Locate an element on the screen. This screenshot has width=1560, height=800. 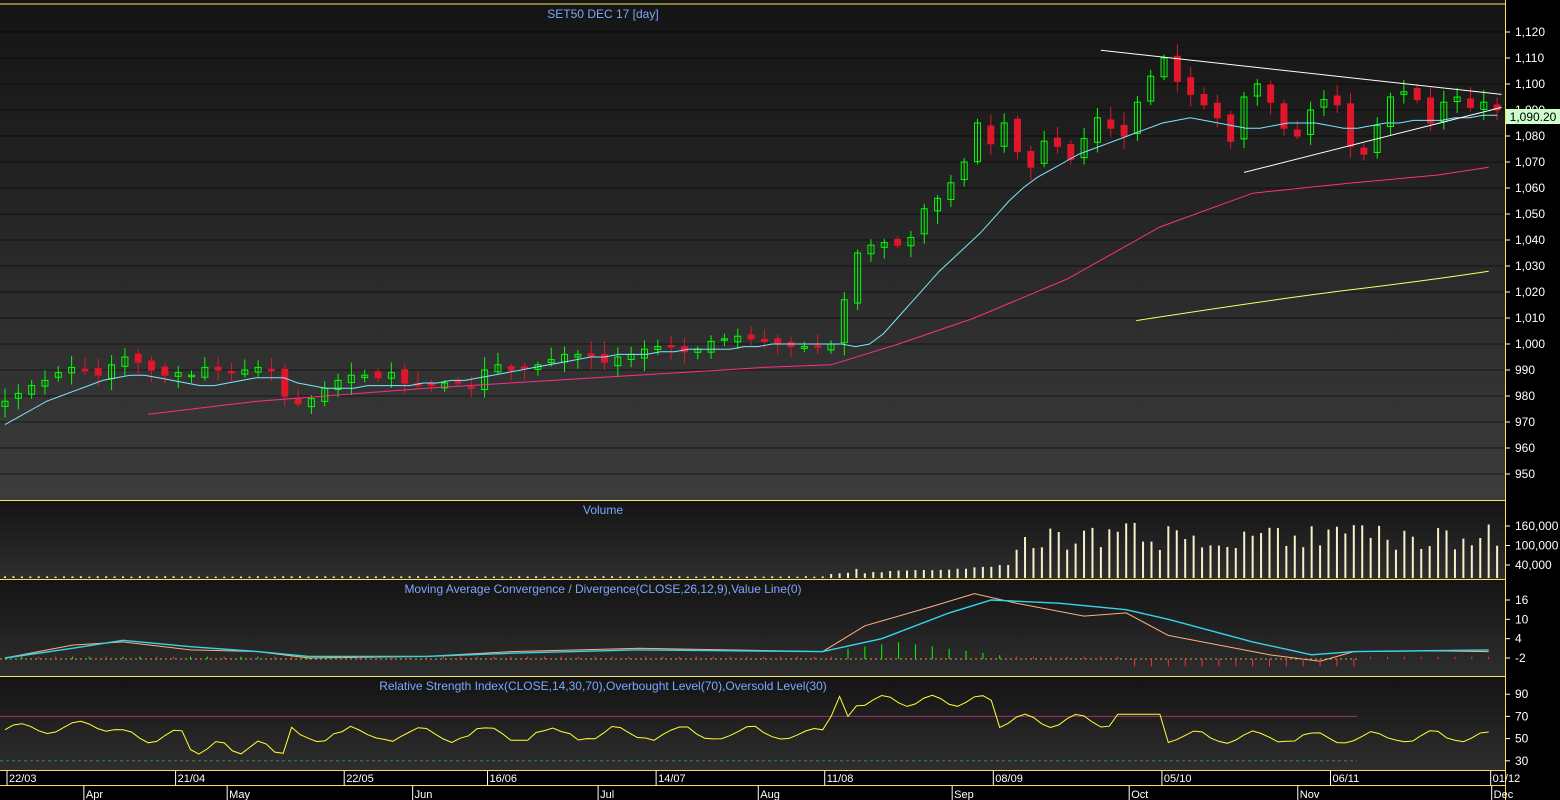
x-month-label: May is located at coordinates (239, 794).